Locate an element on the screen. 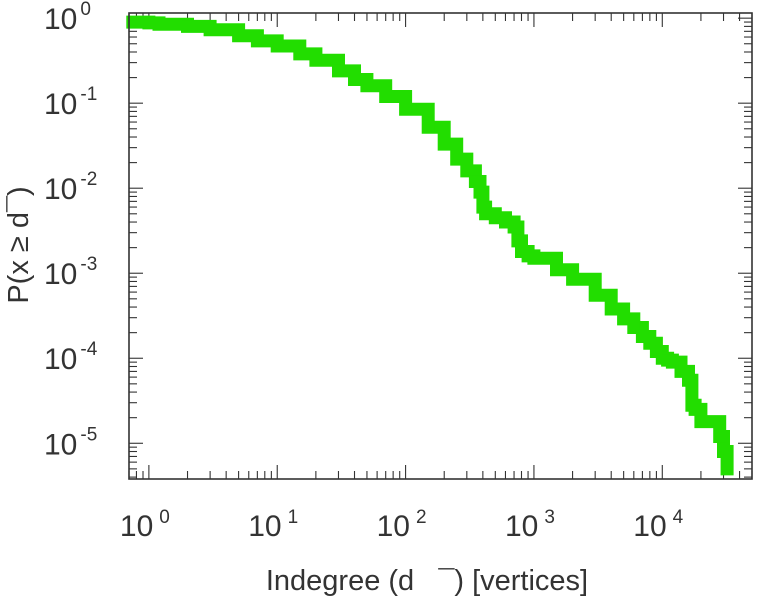 The width and height of the screenshot is (759, 600). x-axis-label: Indegree (d ¯) [vertices] is located at coordinates (427, 581).